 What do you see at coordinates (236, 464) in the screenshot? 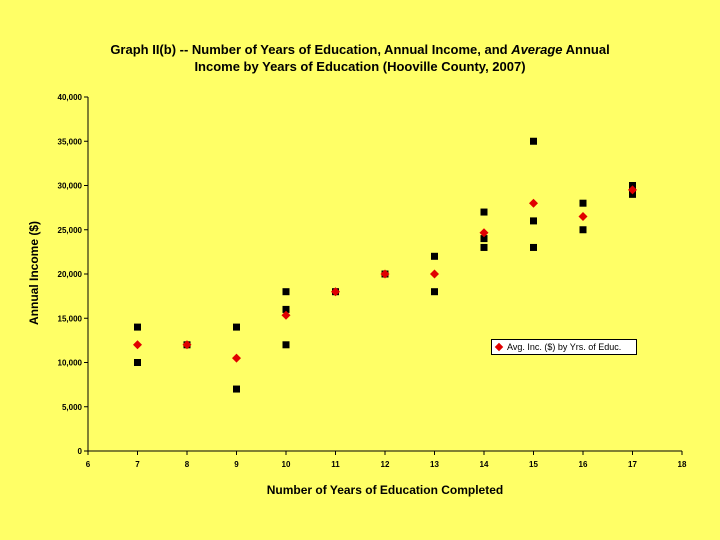
I see `x-tick-label: 9` at bounding box center [236, 464].